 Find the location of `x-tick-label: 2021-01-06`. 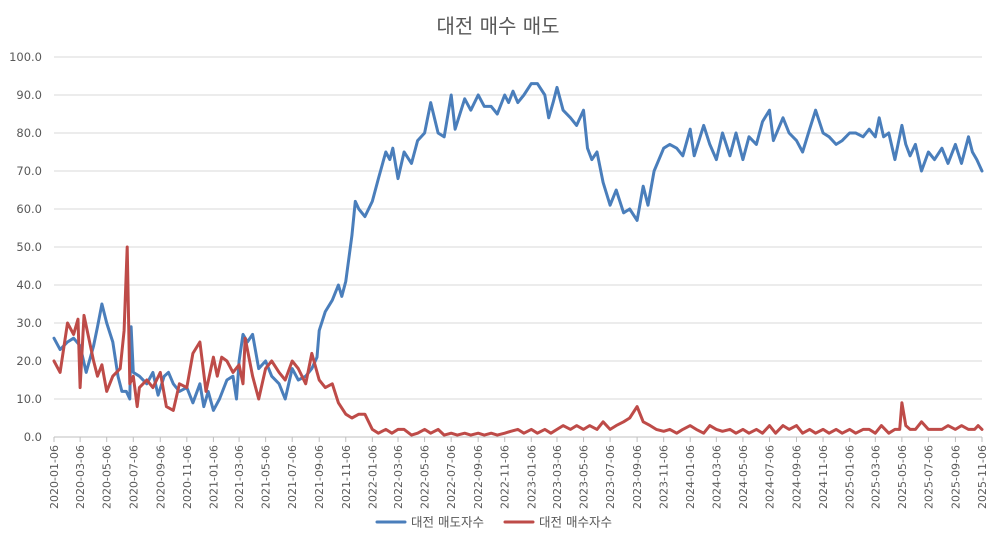

x-tick-label: 2021-01-06 is located at coordinates (213, 477).